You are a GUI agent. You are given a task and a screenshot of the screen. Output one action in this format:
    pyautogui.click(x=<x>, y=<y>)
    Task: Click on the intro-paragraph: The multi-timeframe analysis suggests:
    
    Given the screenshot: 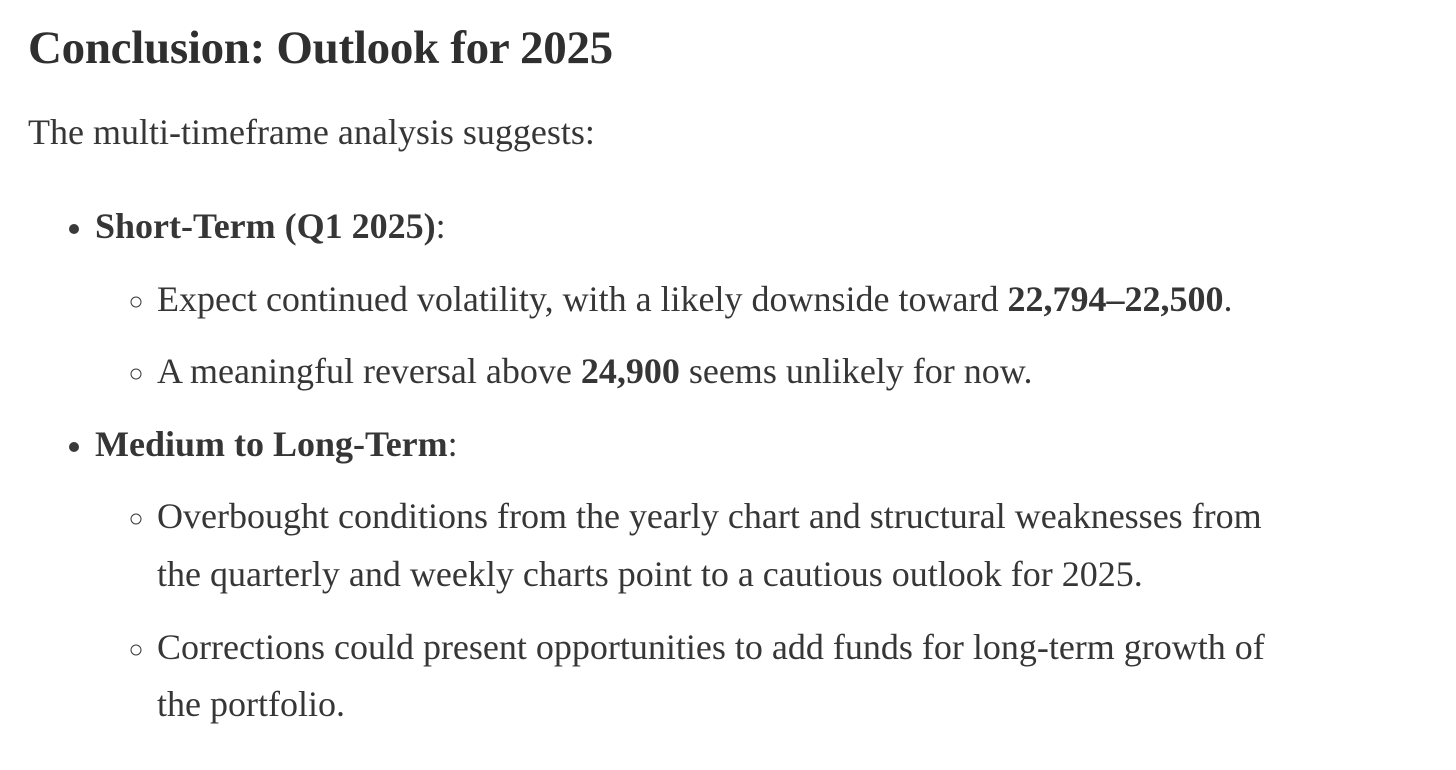 What is the action you would take?
    pyautogui.click(x=311, y=132)
    